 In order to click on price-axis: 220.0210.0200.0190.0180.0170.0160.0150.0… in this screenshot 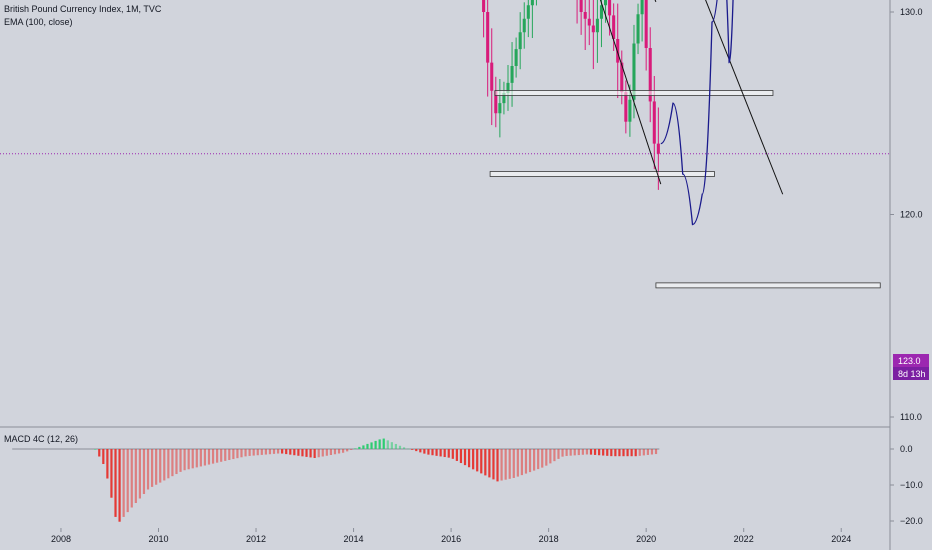, I will do `click(906, 211)`.